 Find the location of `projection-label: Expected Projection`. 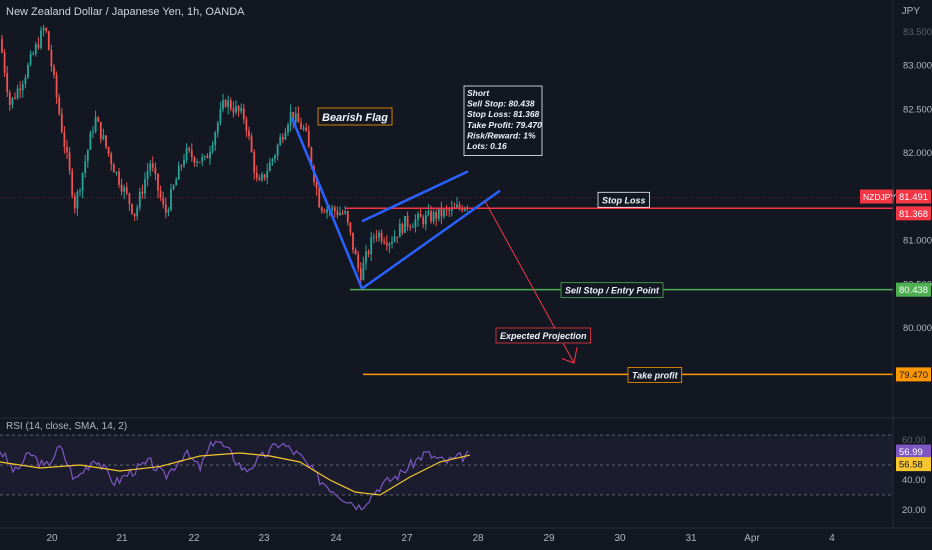

projection-label: Expected Projection is located at coordinates (543, 336).